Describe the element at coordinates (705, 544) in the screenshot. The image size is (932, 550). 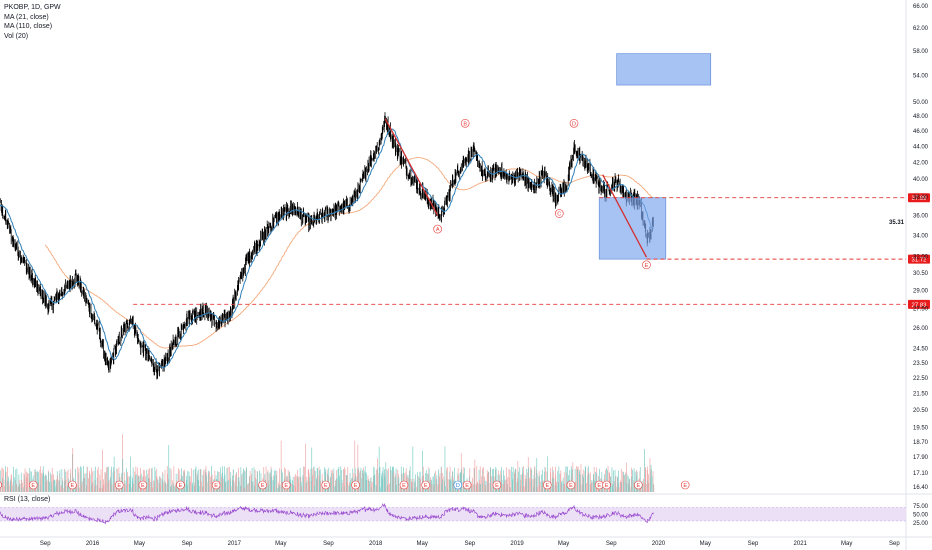
I see `time-tick-label: May` at that location.